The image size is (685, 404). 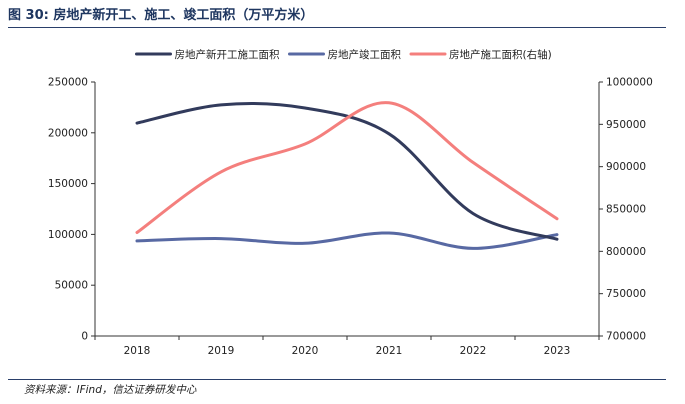 I want to click on y-tick-label: 100000, so click(x=68, y=235).